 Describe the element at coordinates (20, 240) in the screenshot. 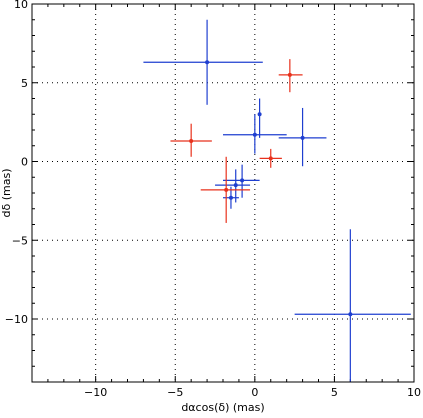

I see `y-tick-label: −5` at that location.